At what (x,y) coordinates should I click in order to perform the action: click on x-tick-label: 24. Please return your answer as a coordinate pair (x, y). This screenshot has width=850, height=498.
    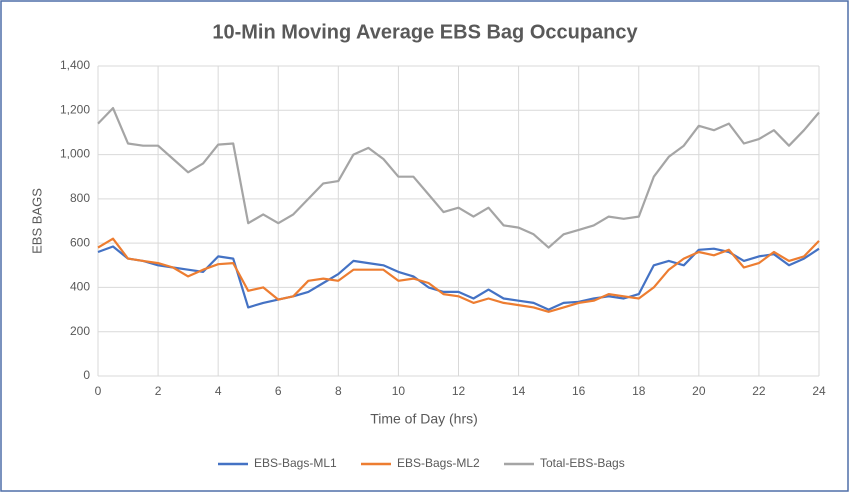
    Looking at the image, I should click on (819, 391).